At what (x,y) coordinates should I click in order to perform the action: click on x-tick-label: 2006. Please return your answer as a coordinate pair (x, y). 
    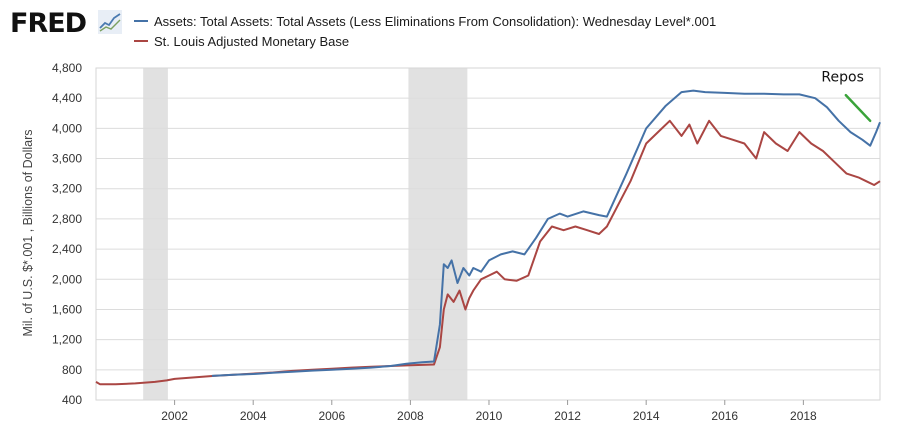
    Looking at the image, I should click on (331, 416).